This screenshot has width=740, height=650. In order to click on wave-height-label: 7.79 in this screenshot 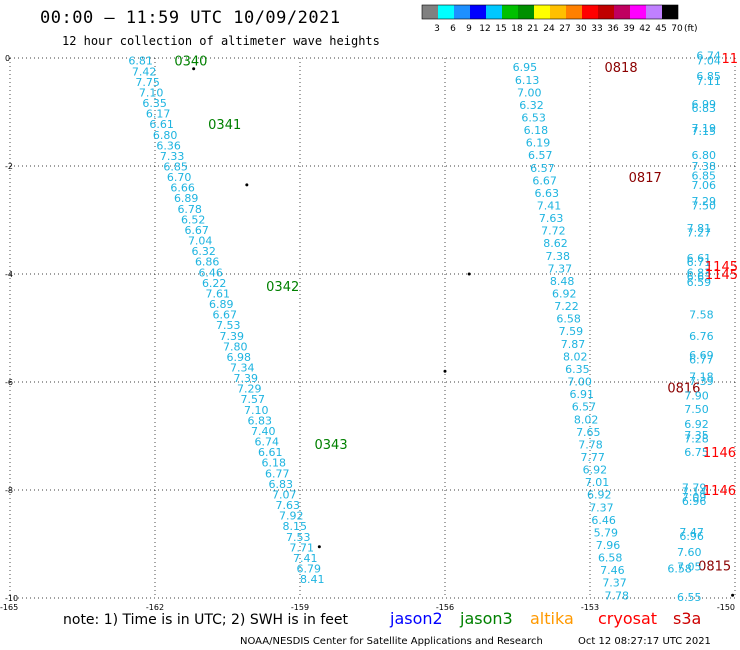, I will do `click(694, 487)`.